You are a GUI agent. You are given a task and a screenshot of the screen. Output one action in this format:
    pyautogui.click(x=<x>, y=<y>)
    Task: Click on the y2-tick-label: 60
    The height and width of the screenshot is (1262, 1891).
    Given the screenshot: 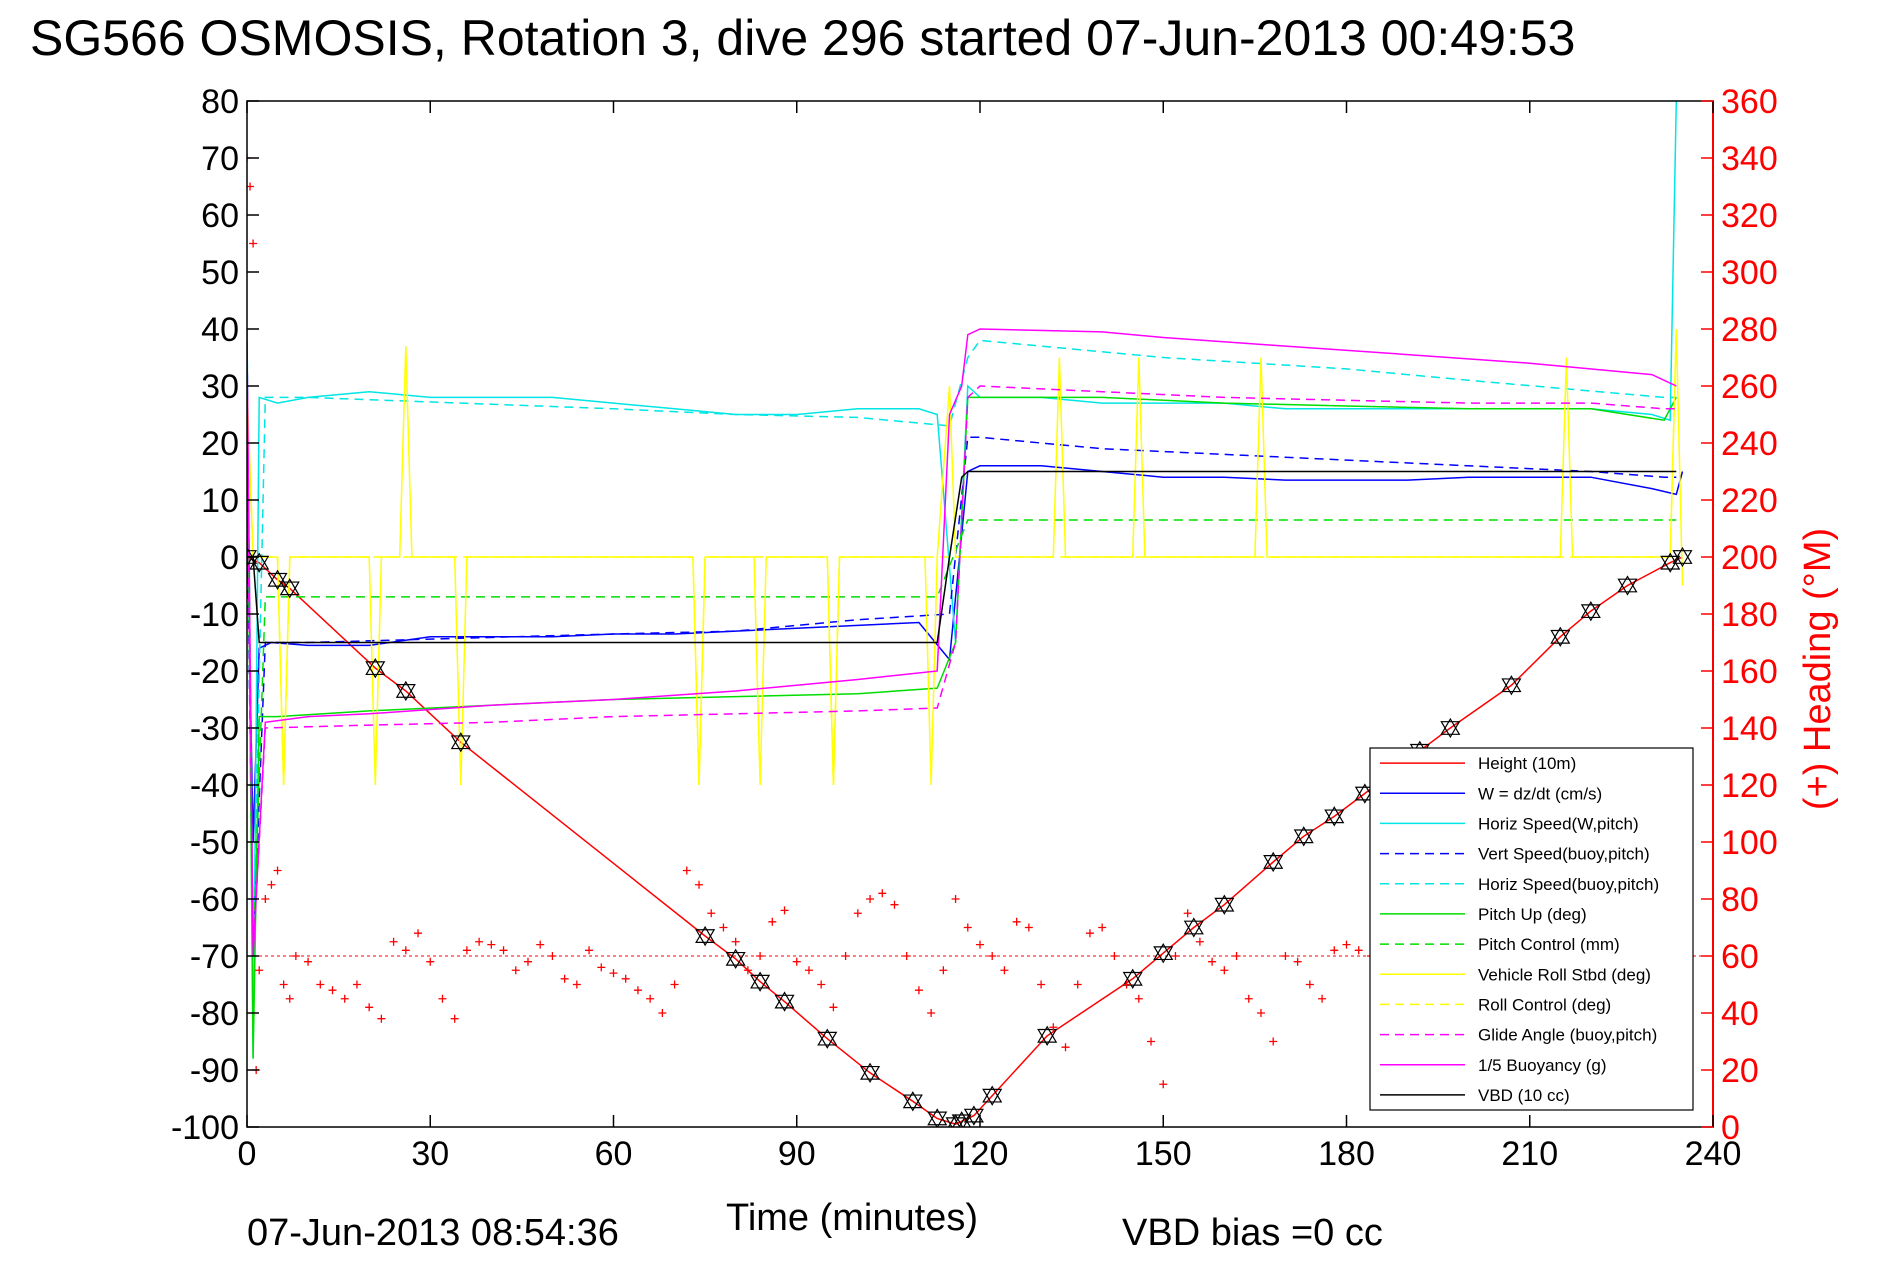 What is the action you would take?
    pyautogui.click(x=1740, y=957)
    